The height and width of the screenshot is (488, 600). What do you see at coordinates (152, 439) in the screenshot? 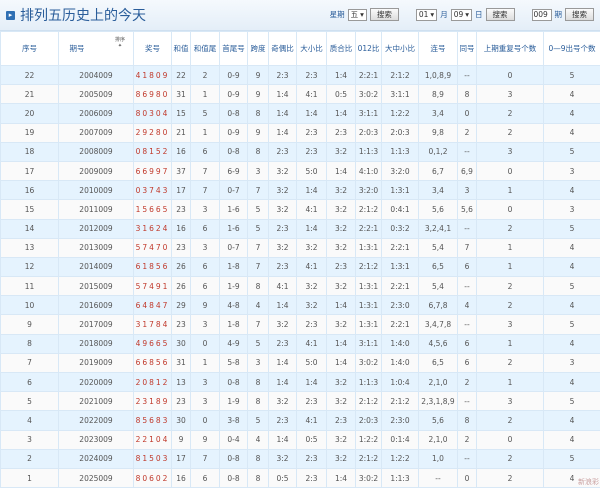
I see `winning-number: 22104` at bounding box center [152, 439].